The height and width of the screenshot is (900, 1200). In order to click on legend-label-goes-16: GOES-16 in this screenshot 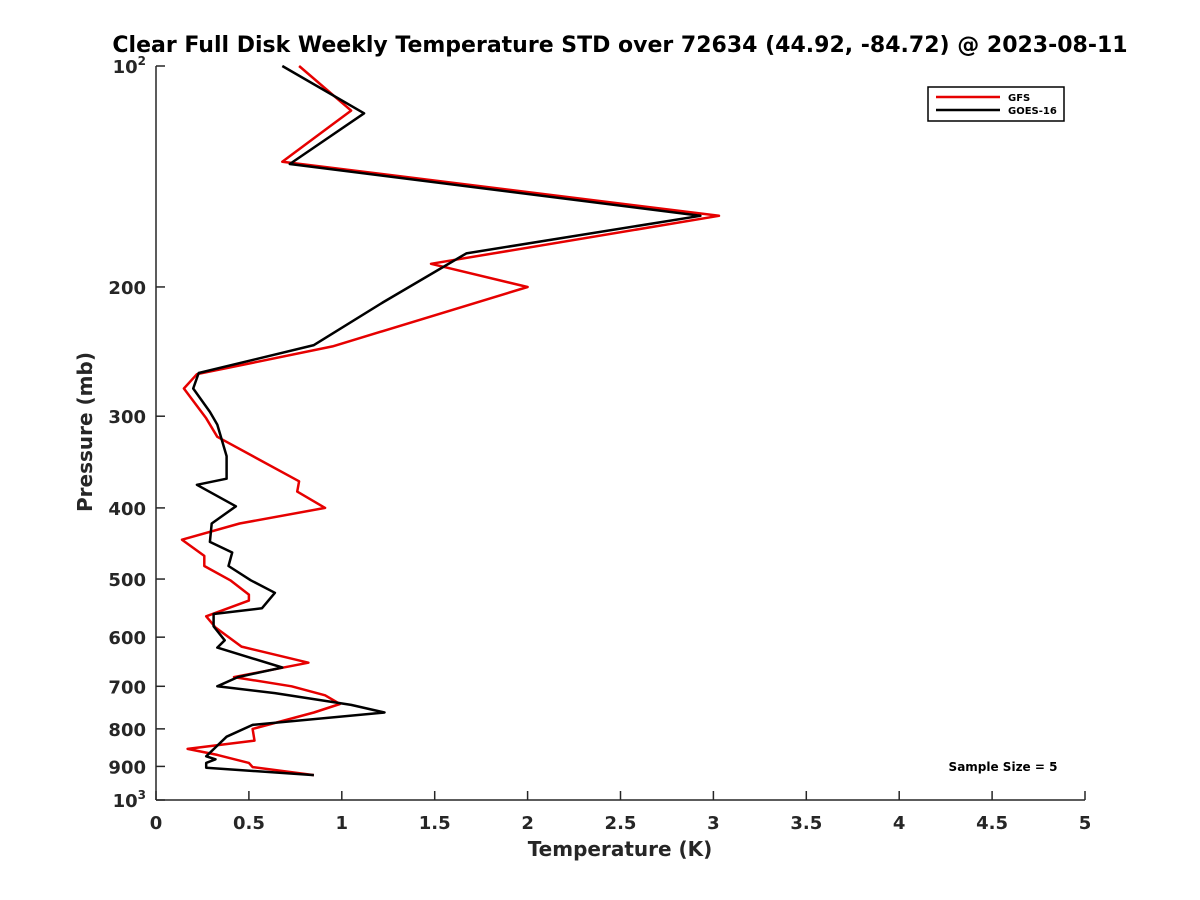, I will do `click(1032, 111)`.